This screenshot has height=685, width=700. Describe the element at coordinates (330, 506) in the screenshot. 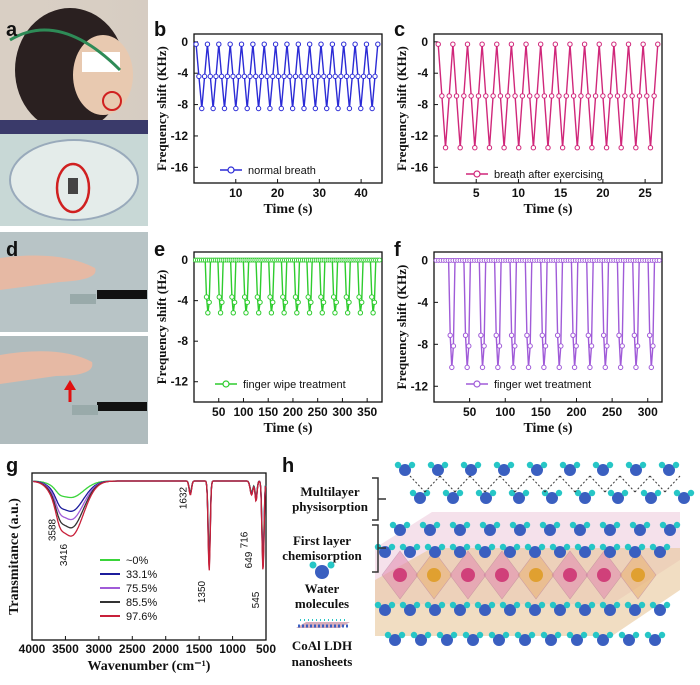

I see `label-physisorption: physisorption` at that location.